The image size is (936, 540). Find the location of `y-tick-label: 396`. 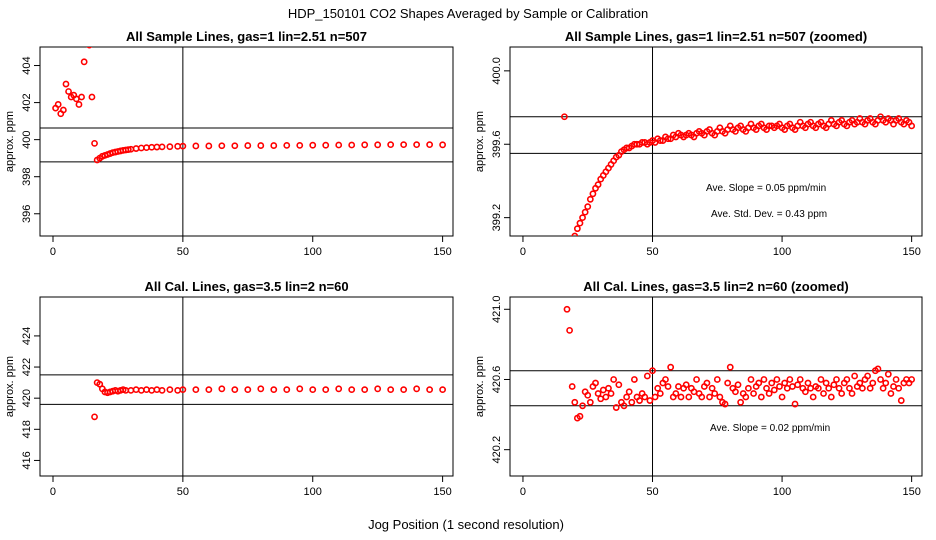

y-tick-label: 396 is located at coordinates (27, 214).